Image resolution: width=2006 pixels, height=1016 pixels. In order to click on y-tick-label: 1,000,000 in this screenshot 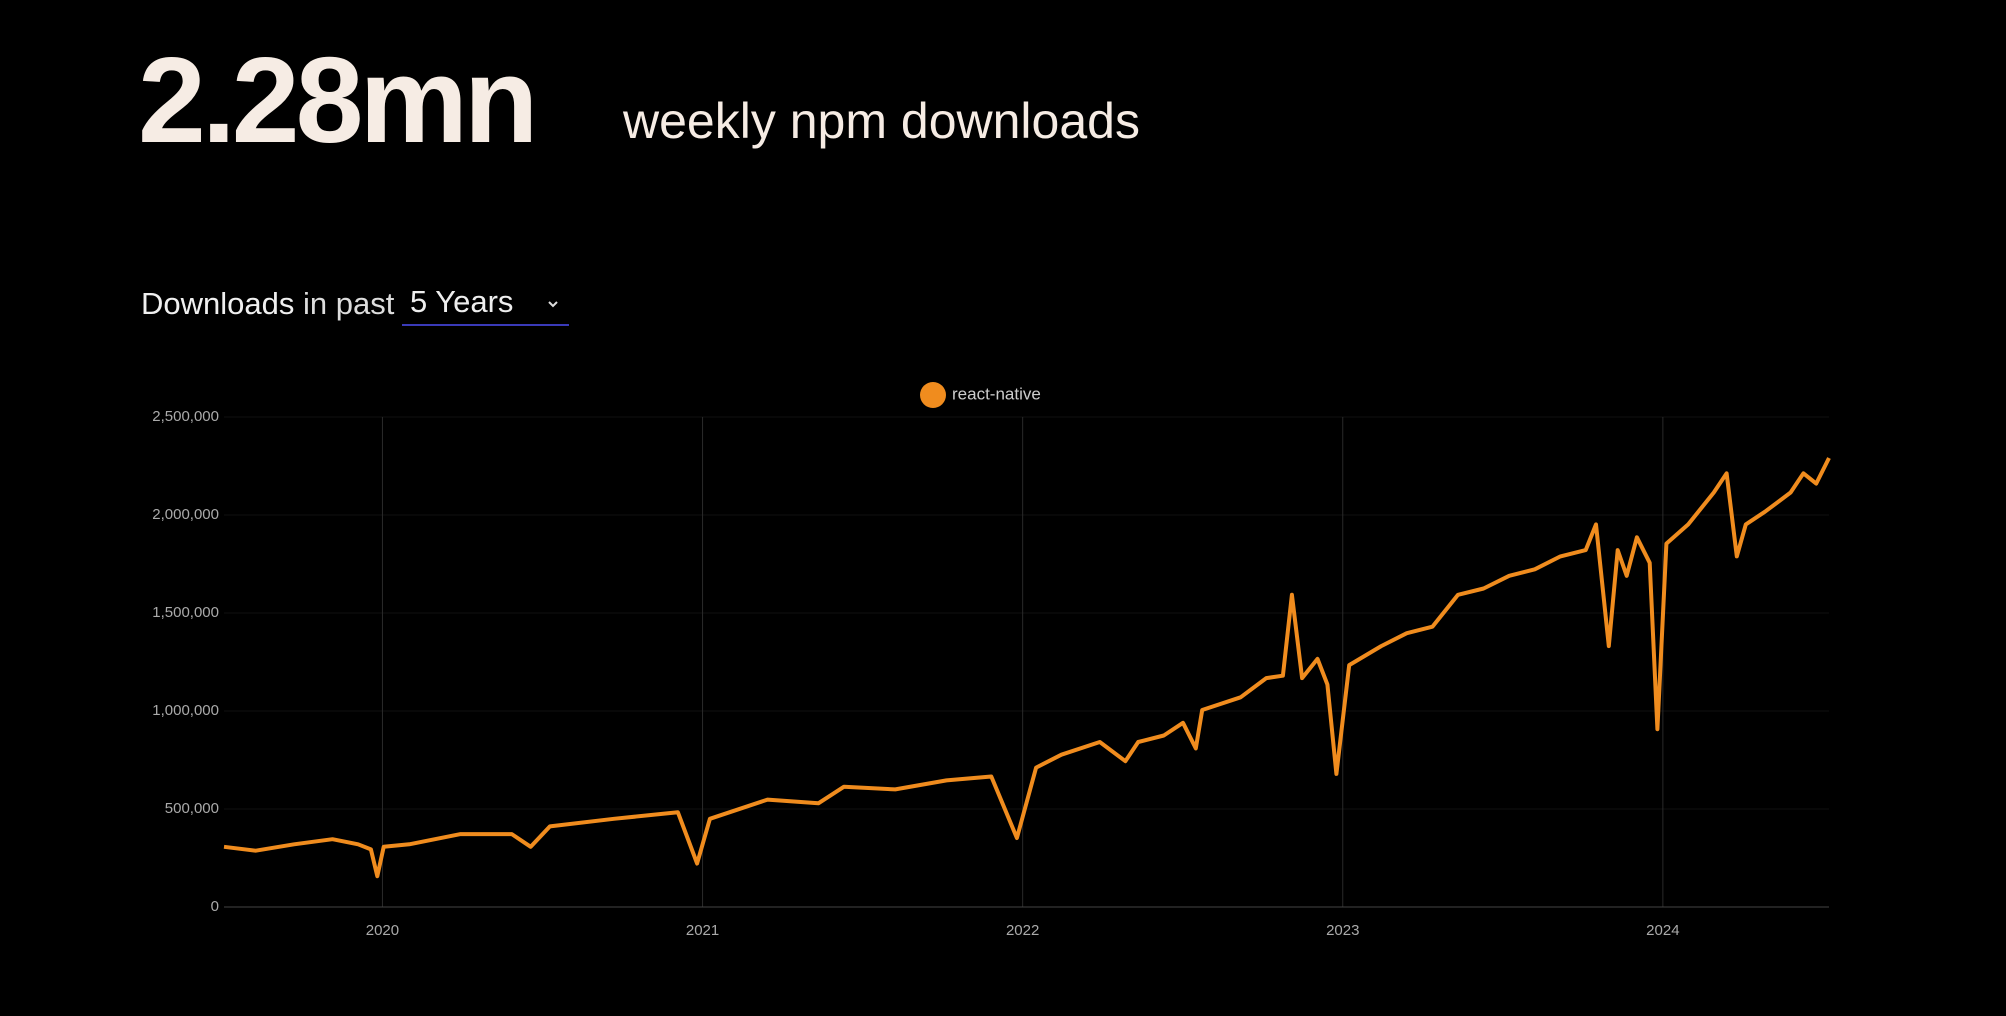, I will do `click(185, 710)`.